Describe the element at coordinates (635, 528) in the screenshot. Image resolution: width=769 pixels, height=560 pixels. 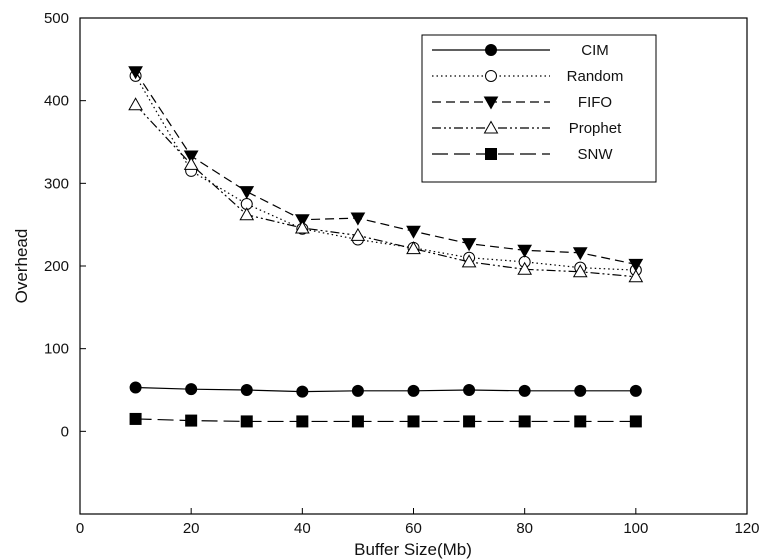
I see `x-tick-label: 100` at that location.